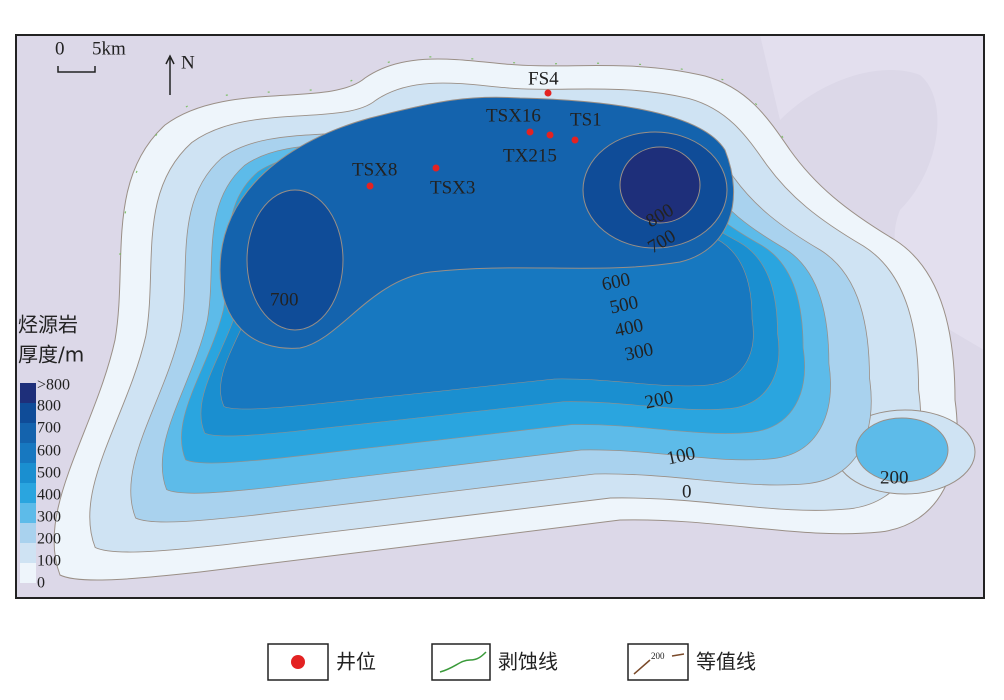 Image resolution: width=1004 pixels, height=700 pixels. I want to click on symbol-legend: 井位 剥蚀线 200 等值线, so click(511, 662).